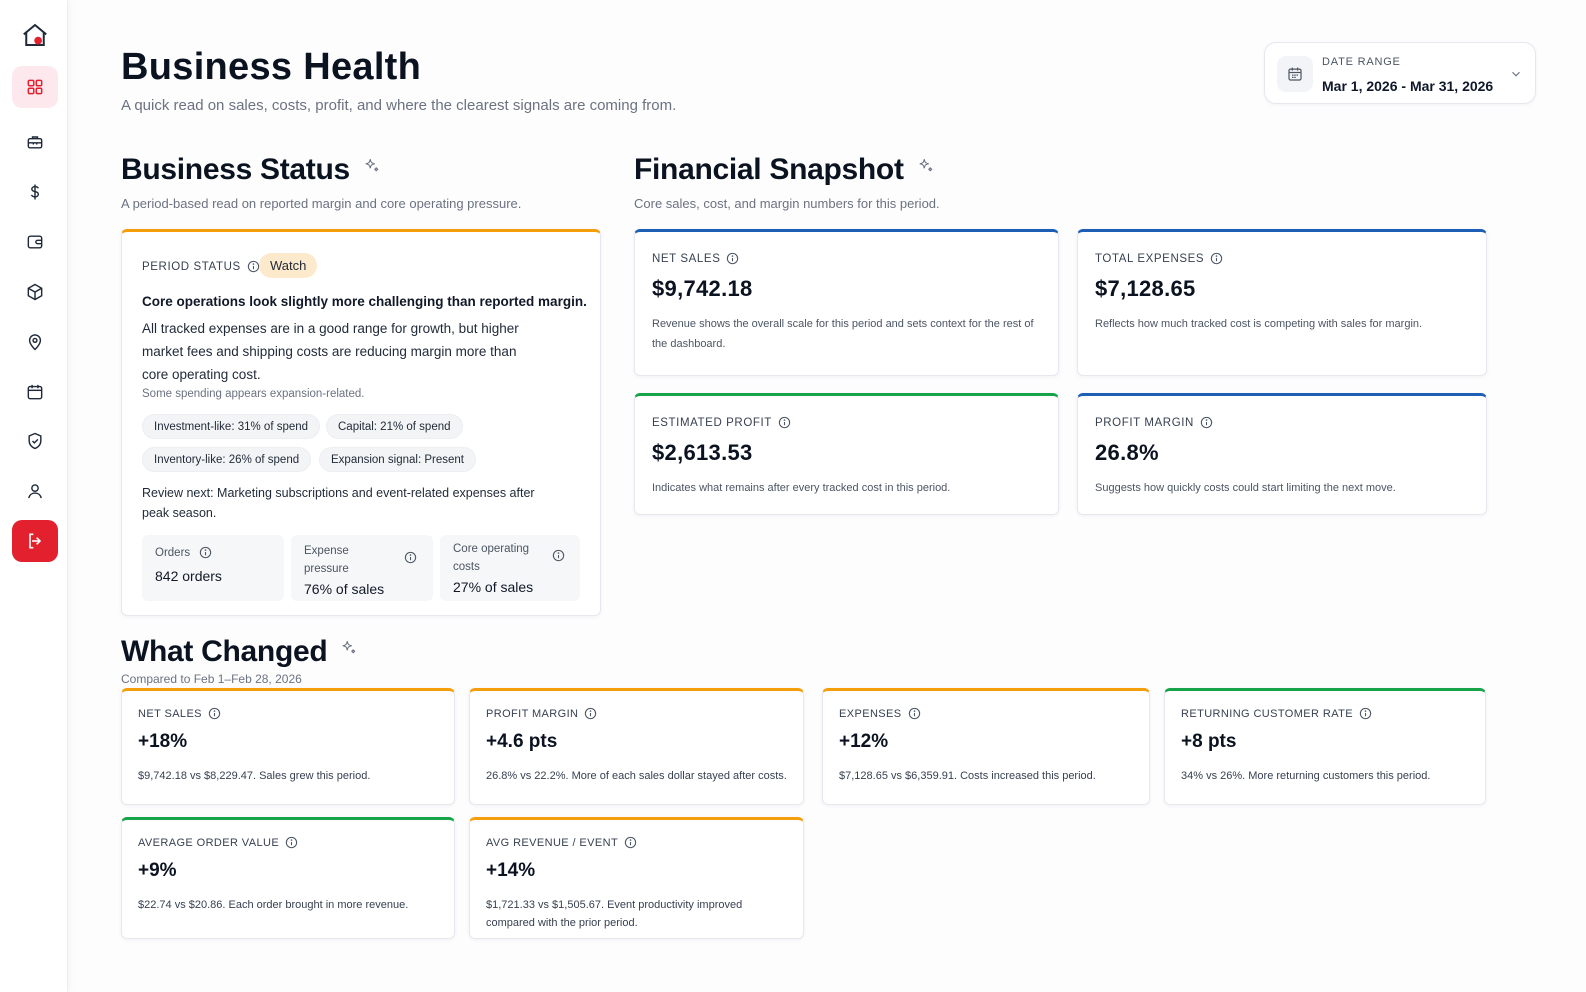 This screenshot has width=1586, height=992. I want to click on nav-home, so click(35, 35).